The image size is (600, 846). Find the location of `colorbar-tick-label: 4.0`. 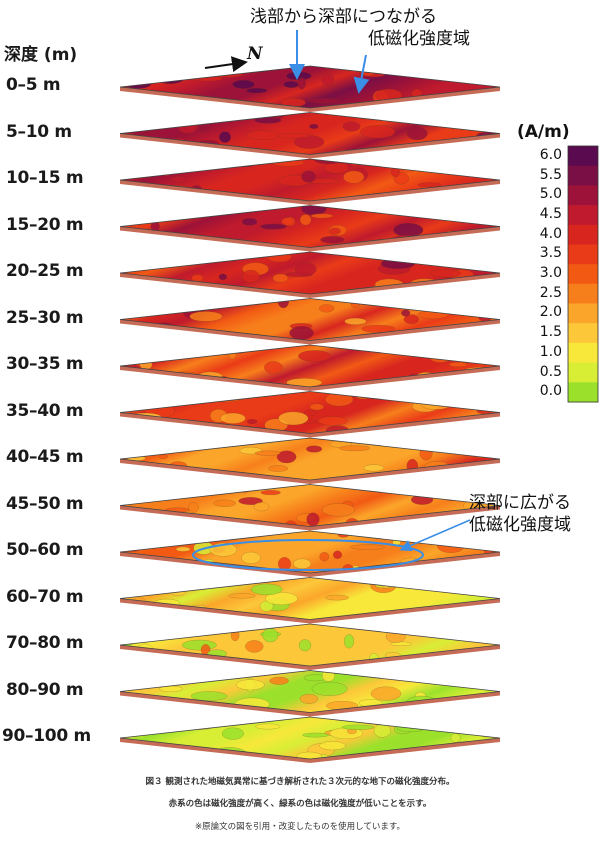

colorbar-tick-label: 4.0 is located at coordinates (550, 233).